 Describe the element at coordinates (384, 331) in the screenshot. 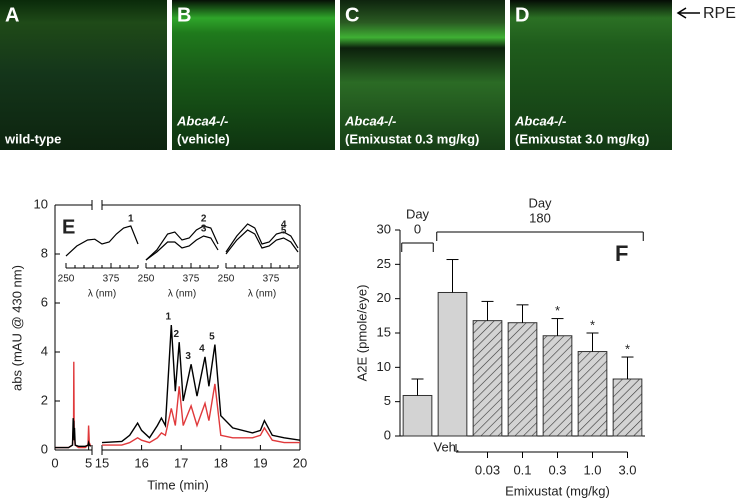

I see `y-tick-label: 15` at that location.